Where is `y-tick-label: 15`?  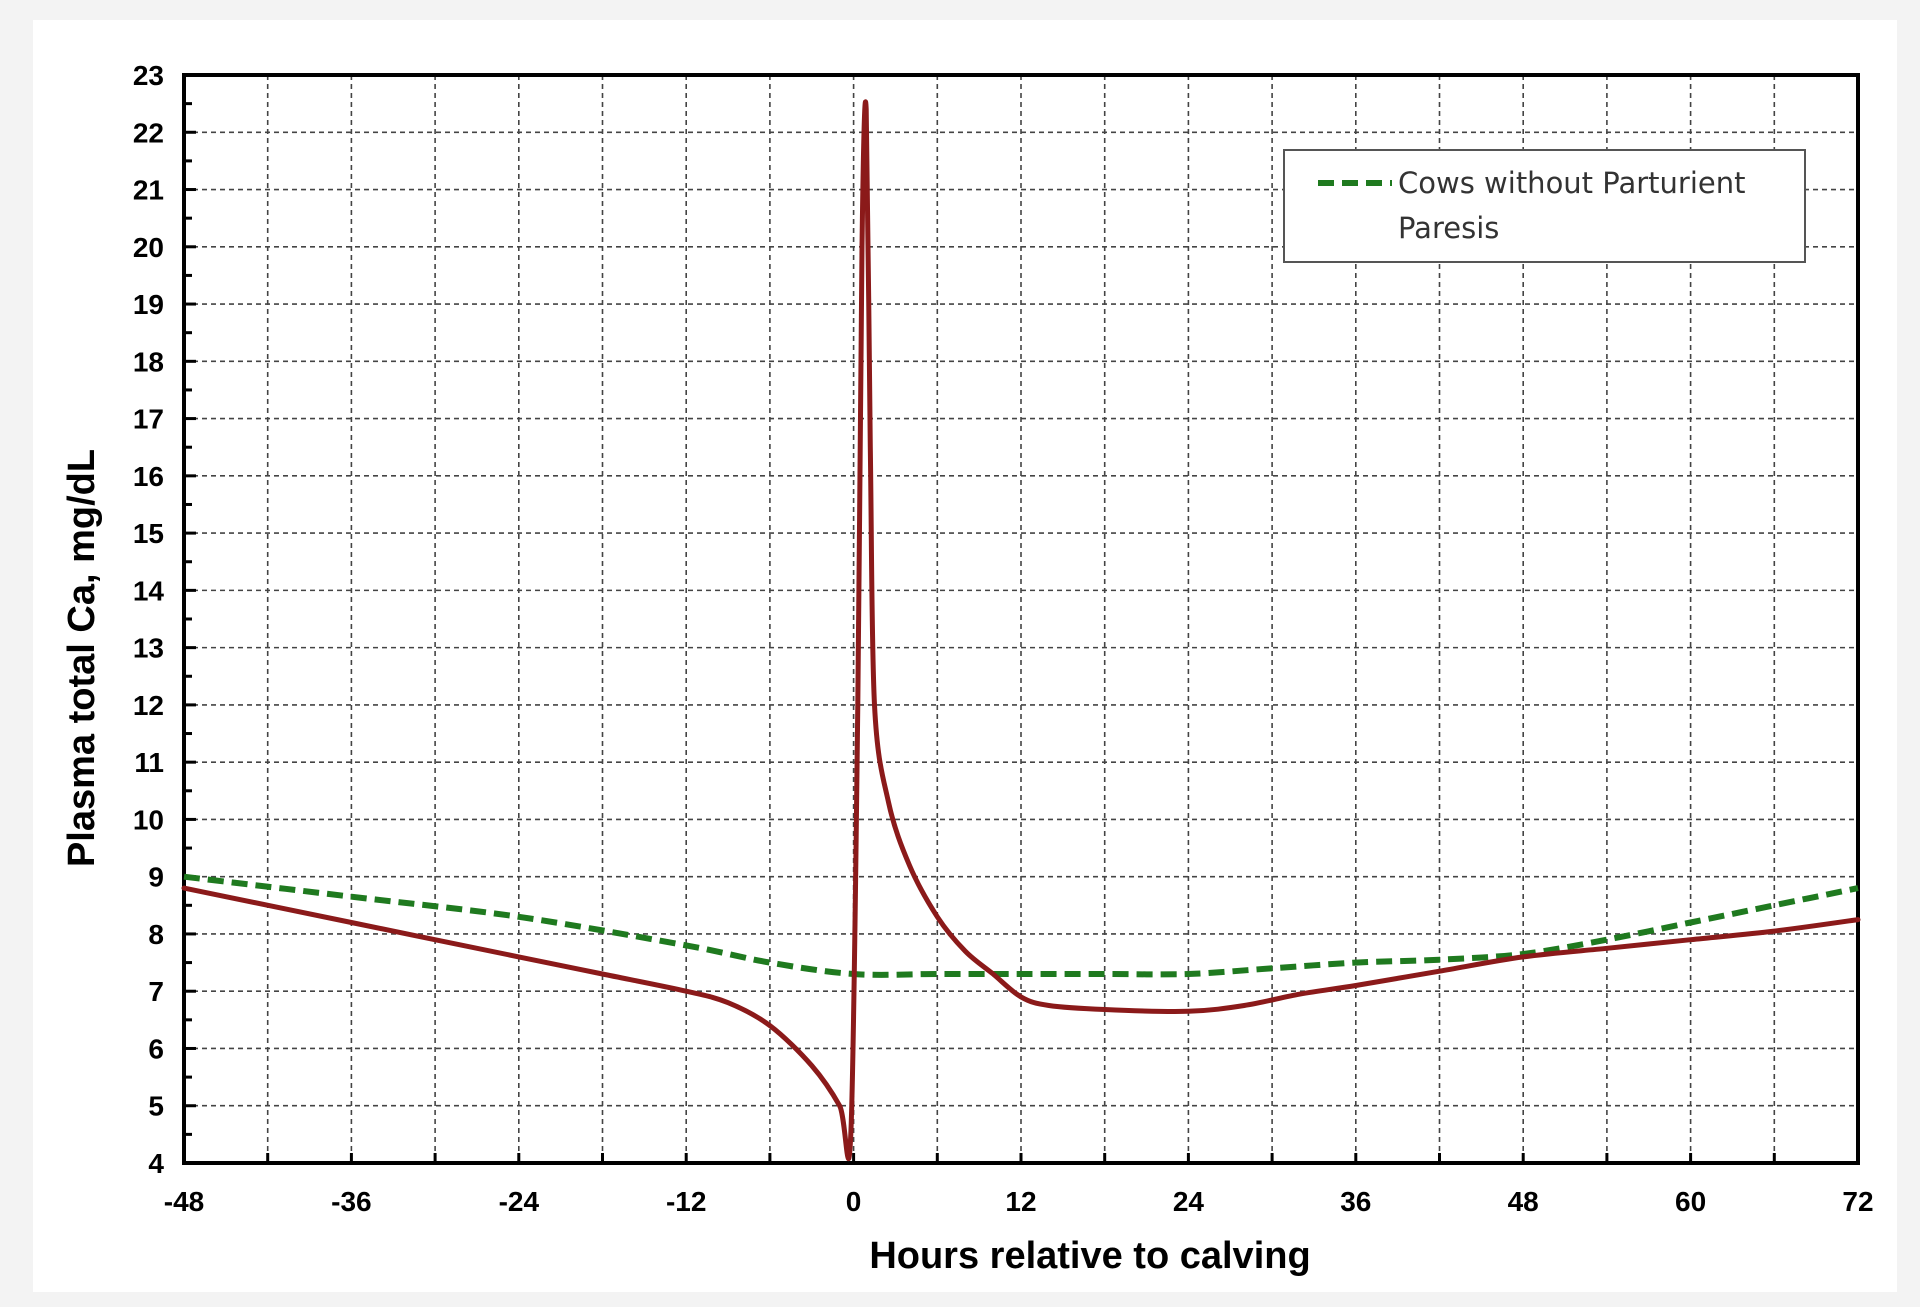
y-tick-label: 15 is located at coordinates (148, 533).